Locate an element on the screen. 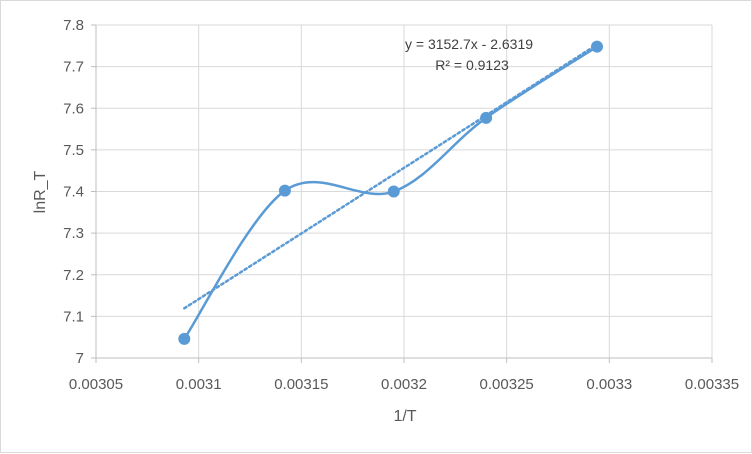 The height and width of the screenshot is (454, 752). x-tick-label: 0.00315 is located at coordinates (301, 384).